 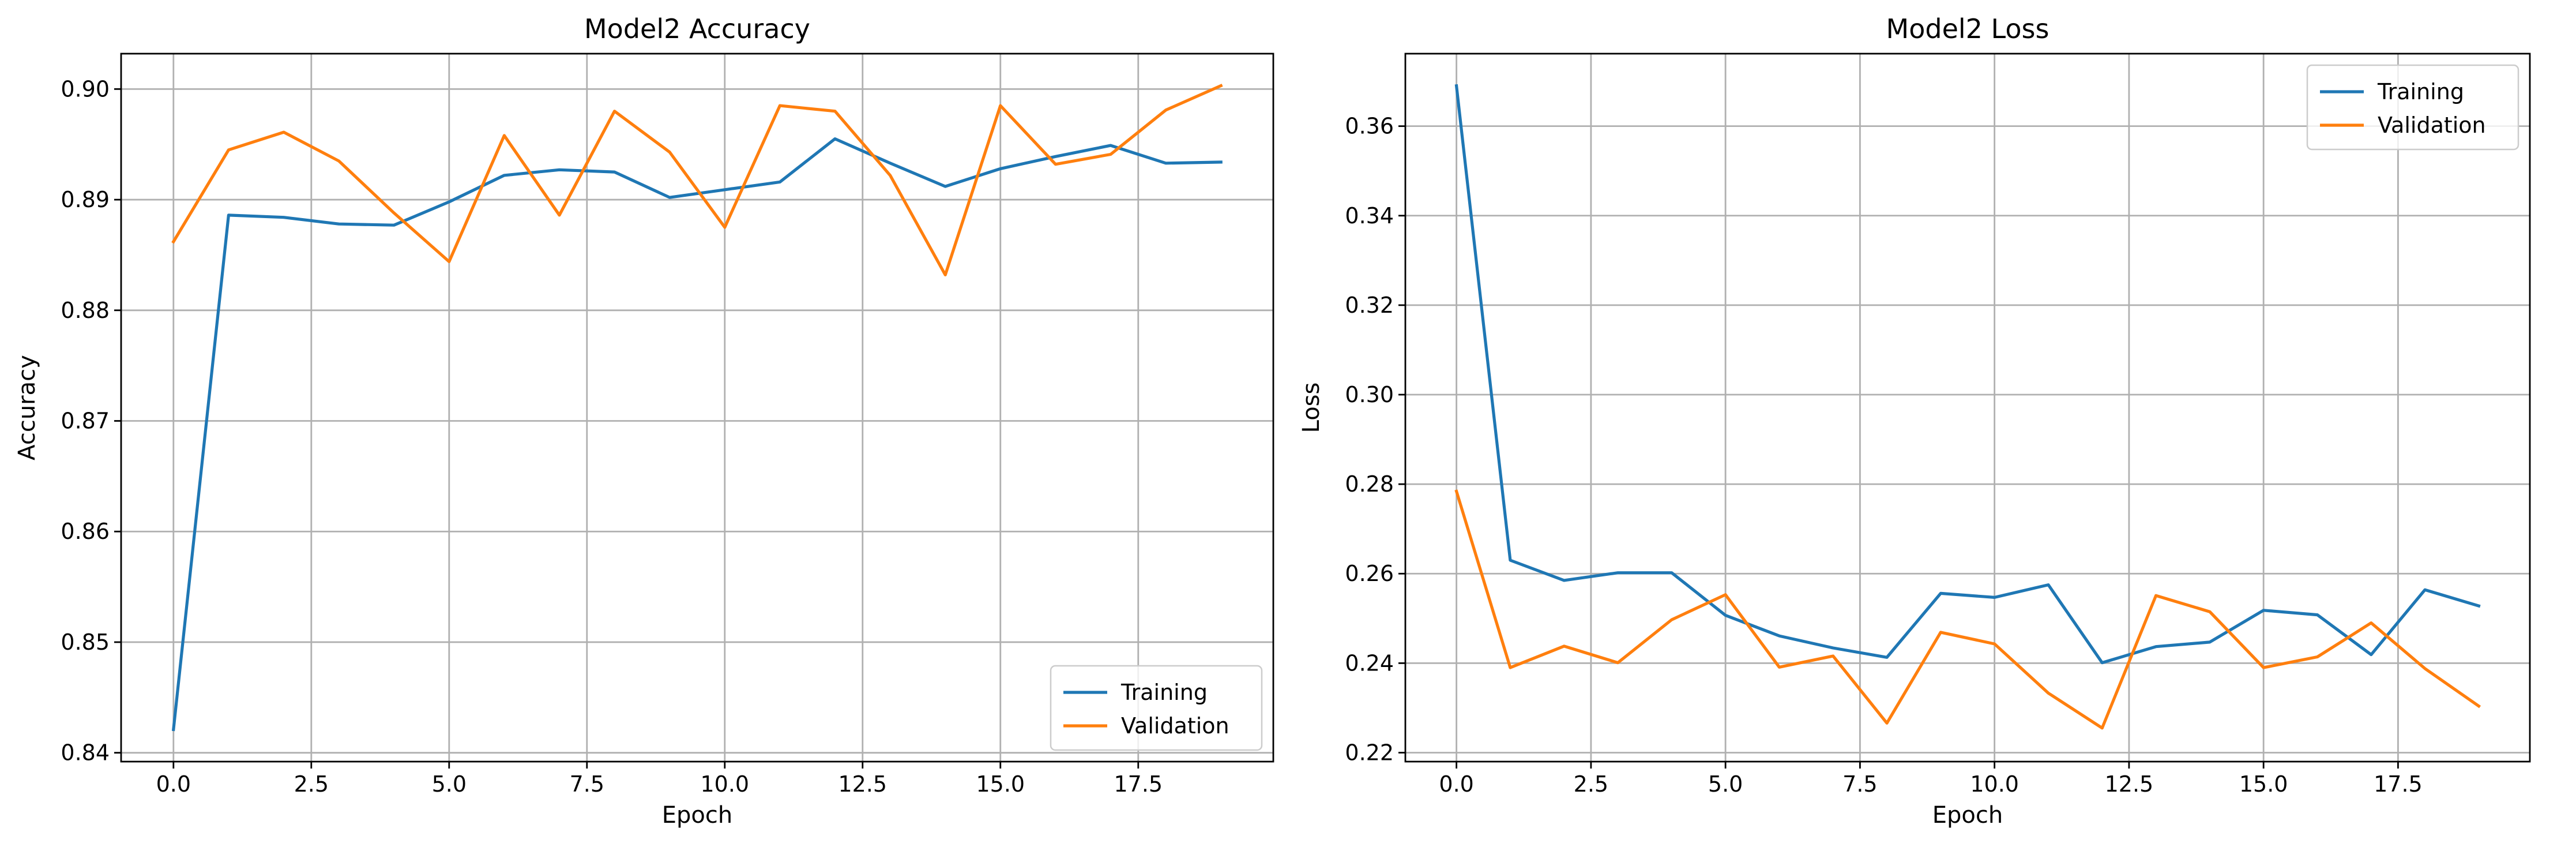 What do you see at coordinates (85, 642) in the screenshot?
I see `accuracy-y-tick-label: 0.85` at bounding box center [85, 642].